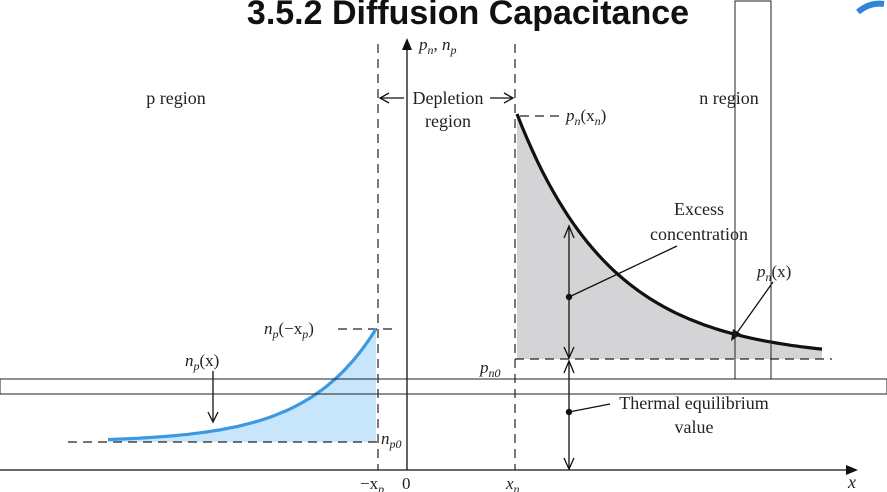  What do you see at coordinates (694, 427) in the screenshot?
I see `thermal-label-line2: value` at bounding box center [694, 427].